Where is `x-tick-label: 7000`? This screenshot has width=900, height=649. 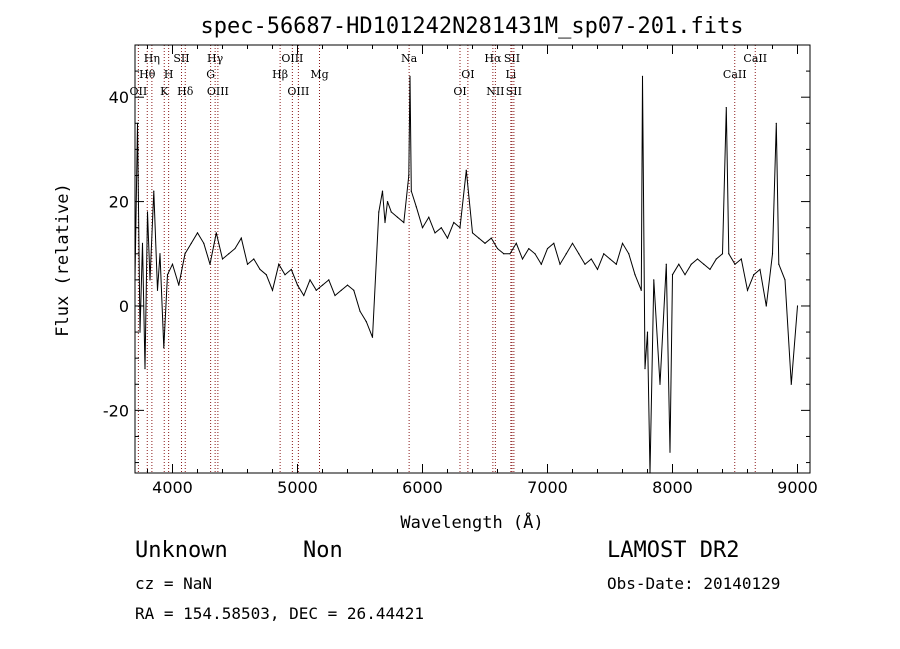
x-tick-label: 7000 is located at coordinates (547, 487).